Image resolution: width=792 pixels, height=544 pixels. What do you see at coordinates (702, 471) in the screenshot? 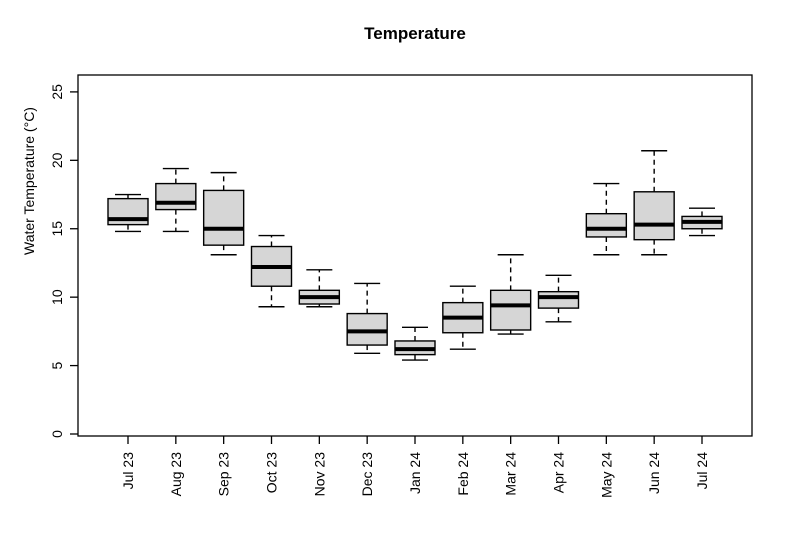
I see `x-tick-label-jul-24: Jul 24` at bounding box center [702, 471].